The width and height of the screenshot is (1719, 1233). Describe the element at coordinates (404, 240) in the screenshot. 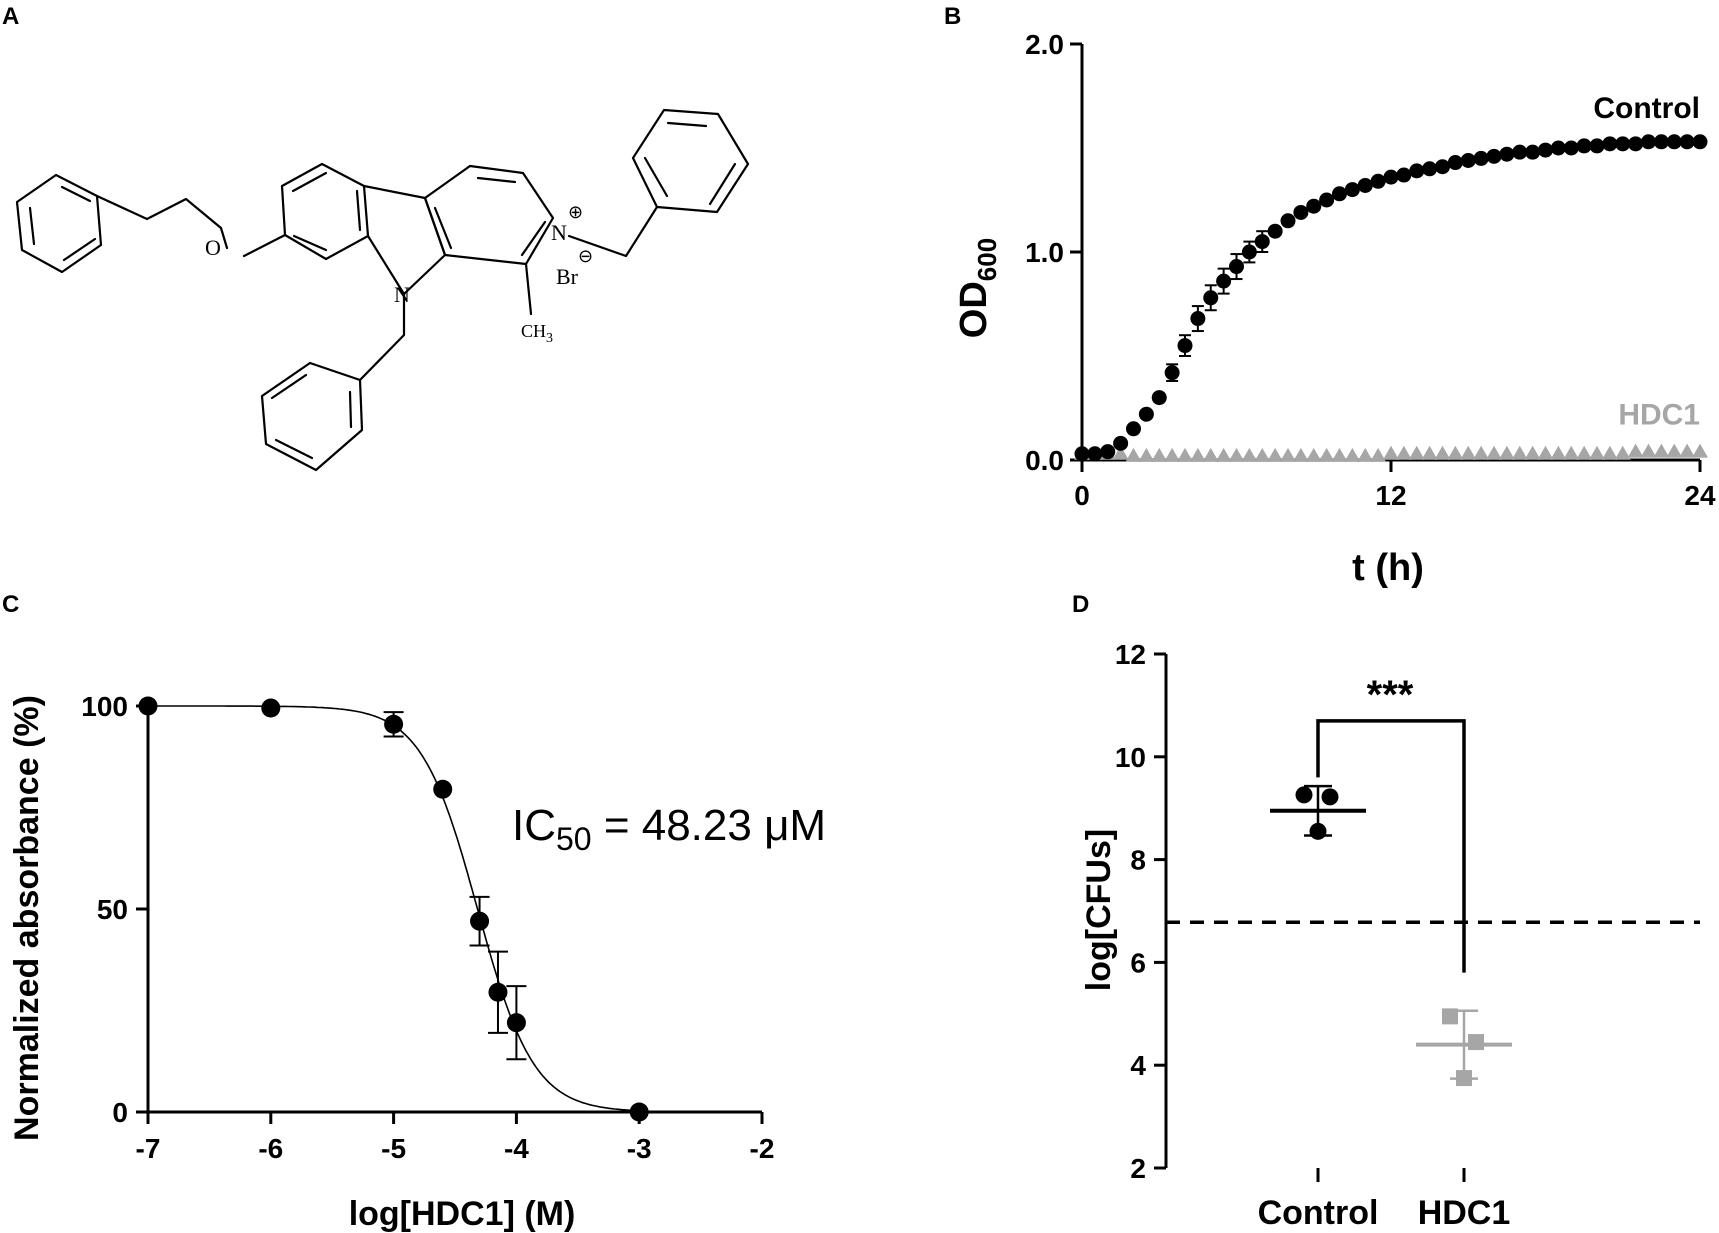

I see `pyrrole-ring` at that location.